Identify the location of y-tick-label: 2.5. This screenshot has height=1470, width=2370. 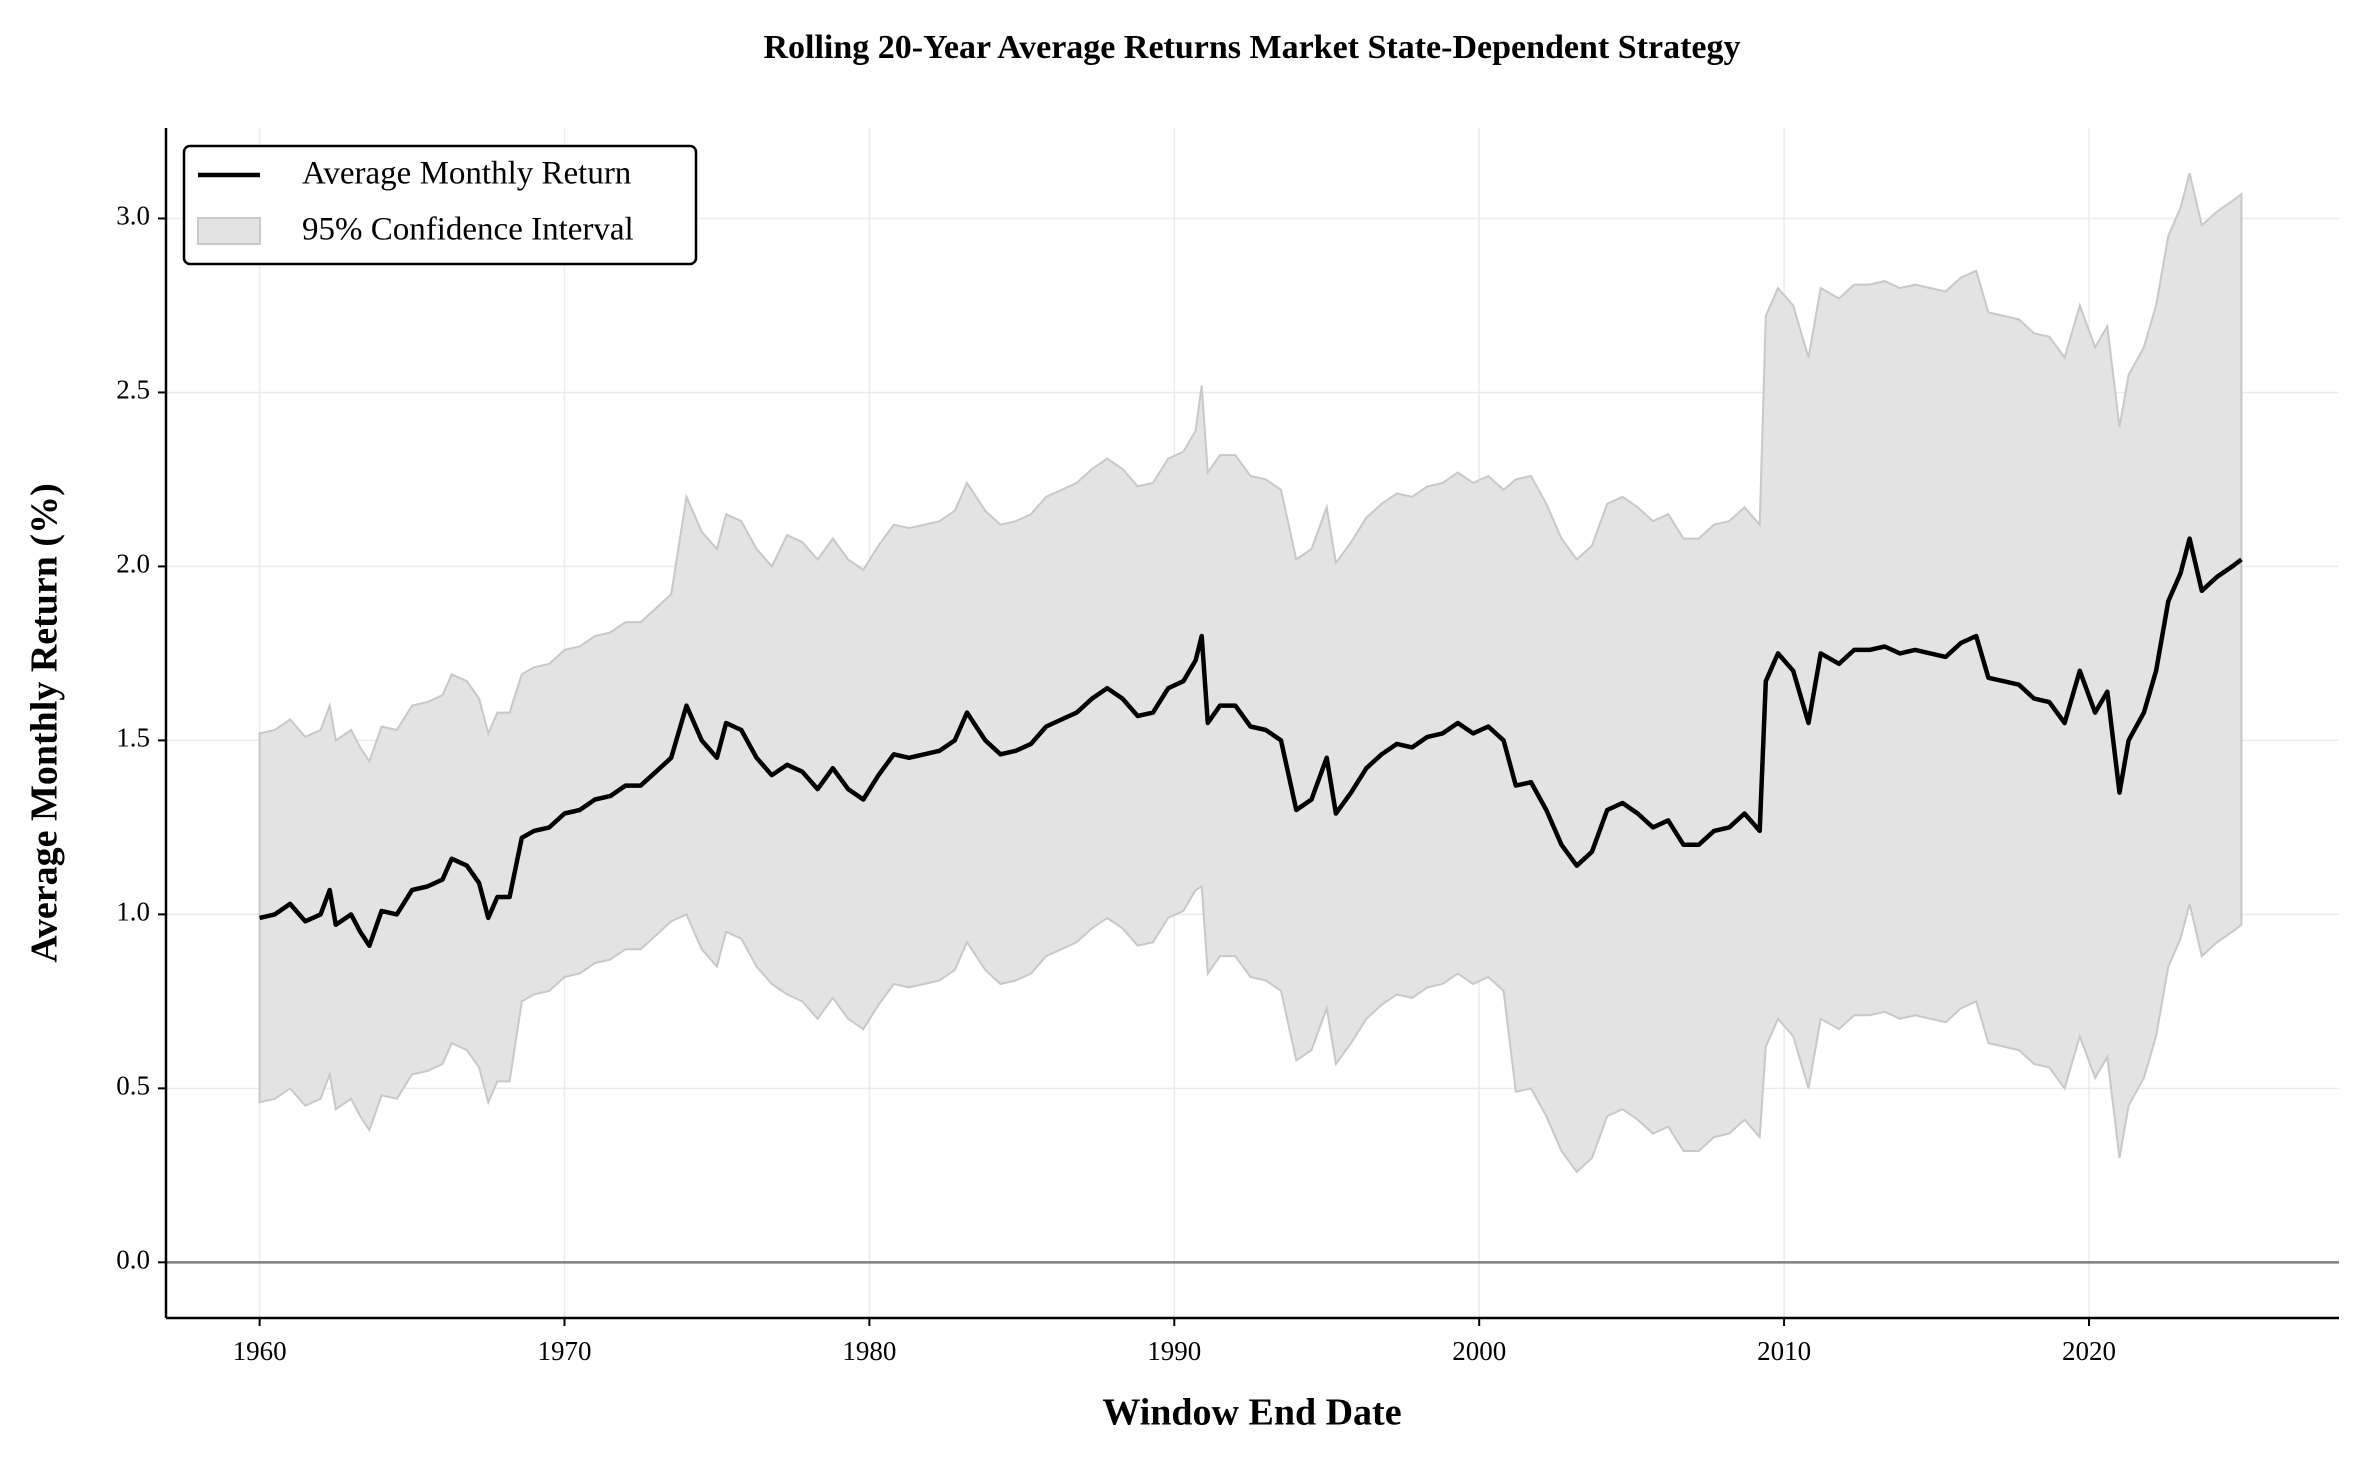
(133, 390).